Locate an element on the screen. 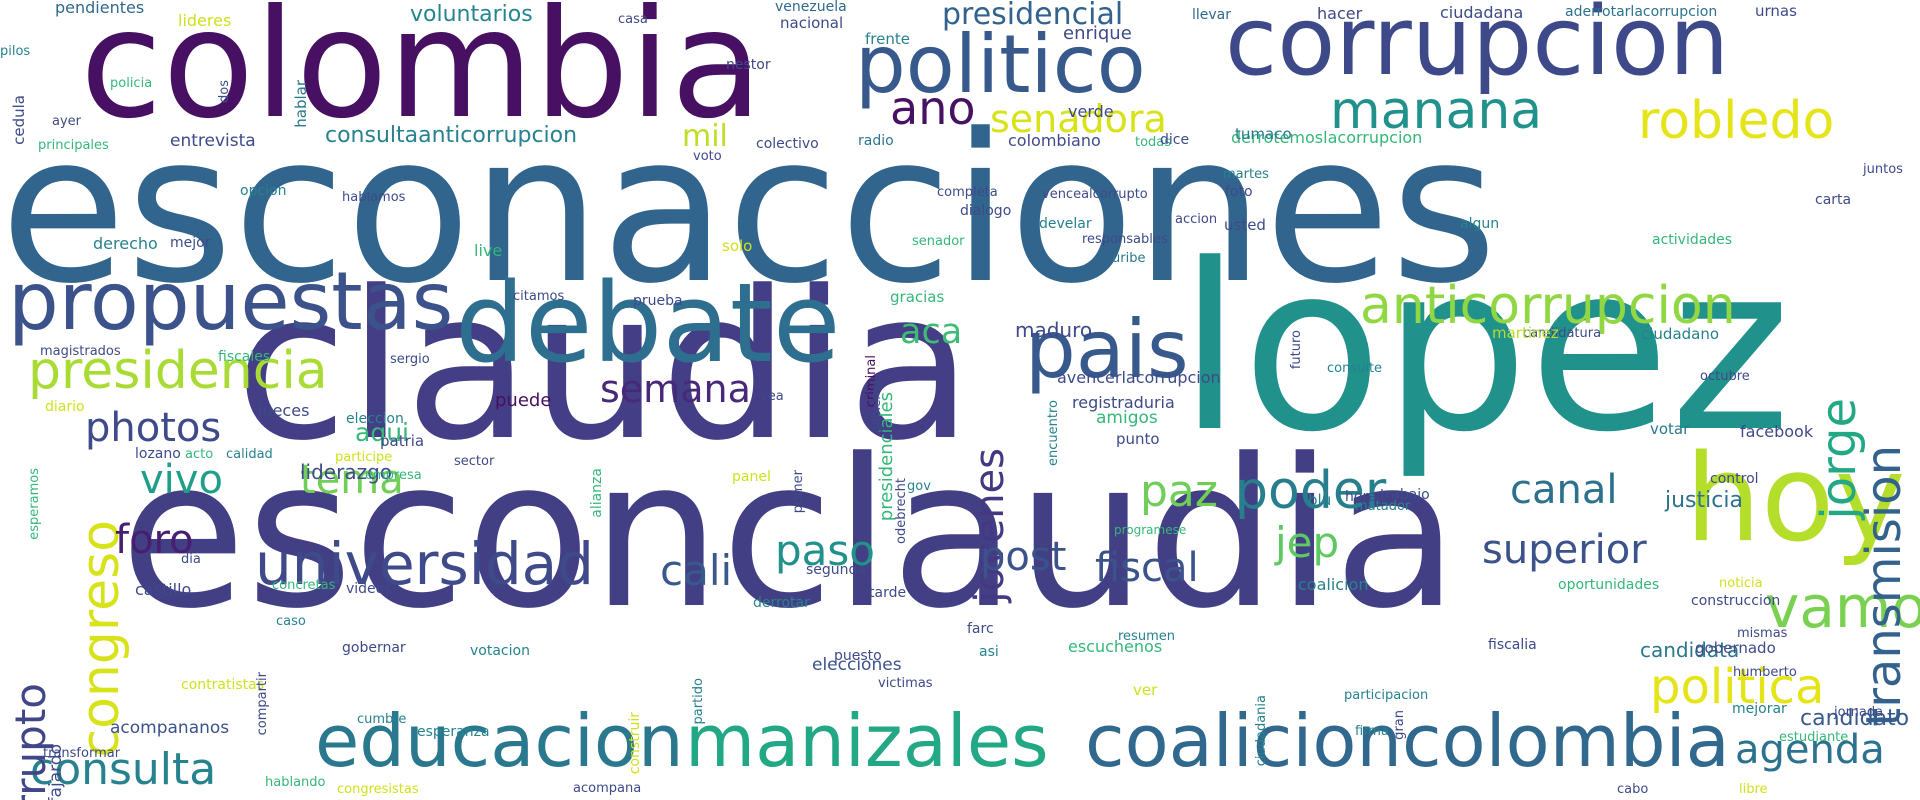  word-cloud-word: escuchenos is located at coordinates (1115, 646).